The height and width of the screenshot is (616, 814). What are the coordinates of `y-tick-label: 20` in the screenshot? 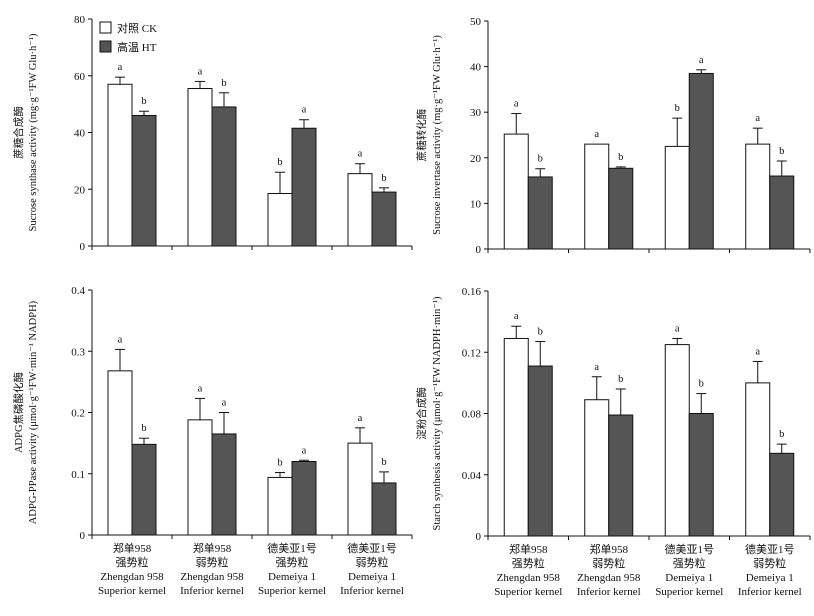 It's located at (80, 190).